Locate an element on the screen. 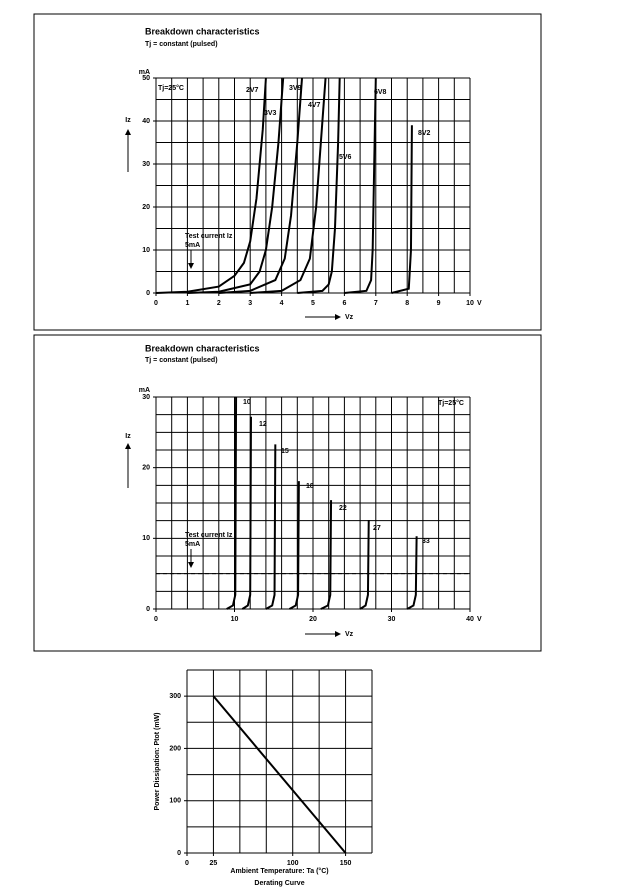  curve-label: 2V7 is located at coordinates (252, 90).